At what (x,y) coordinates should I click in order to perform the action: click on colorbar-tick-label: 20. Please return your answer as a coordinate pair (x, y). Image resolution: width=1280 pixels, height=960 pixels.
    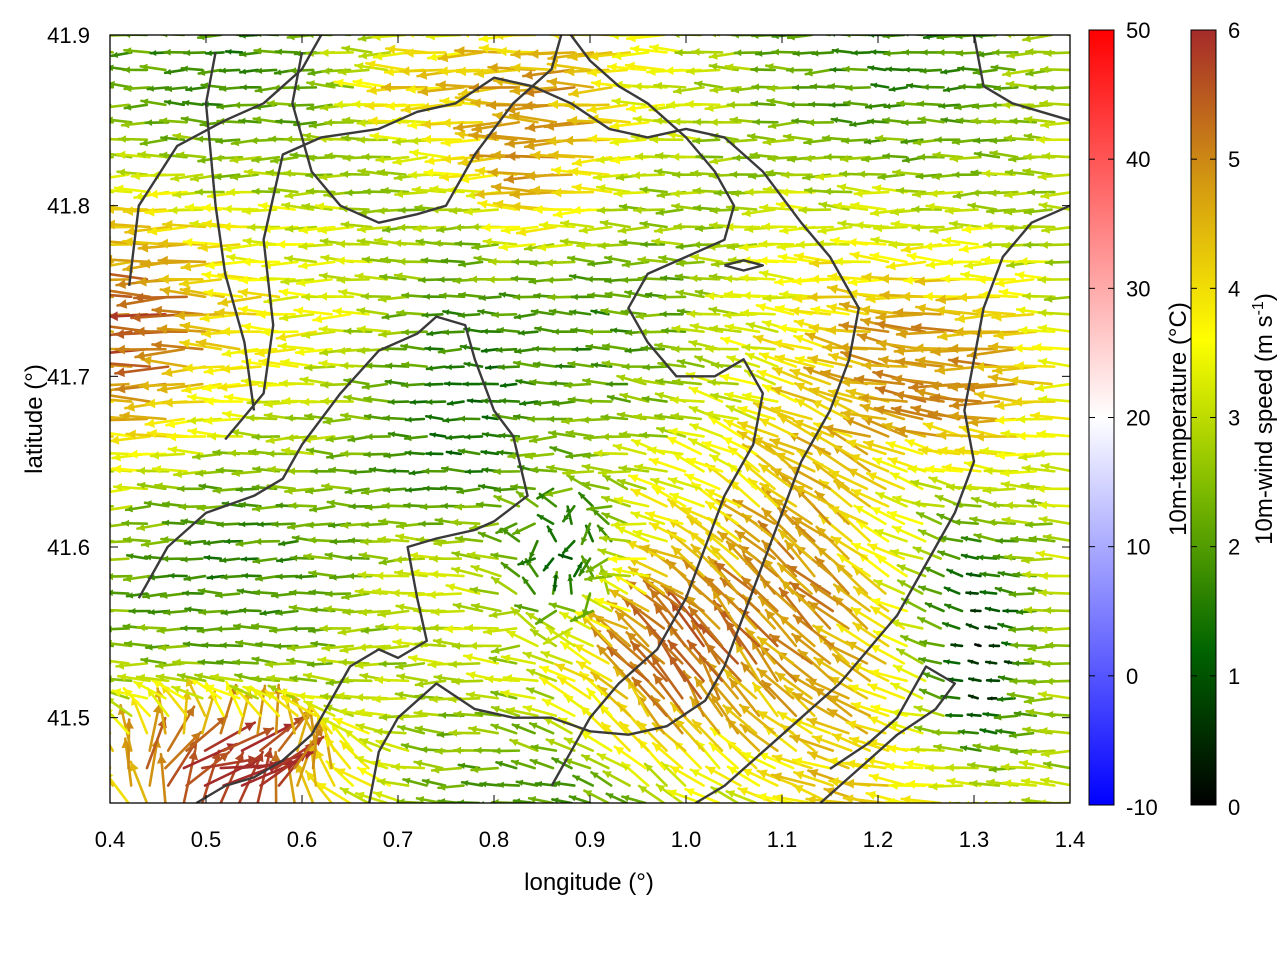
    Looking at the image, I should click on (1138, 418).